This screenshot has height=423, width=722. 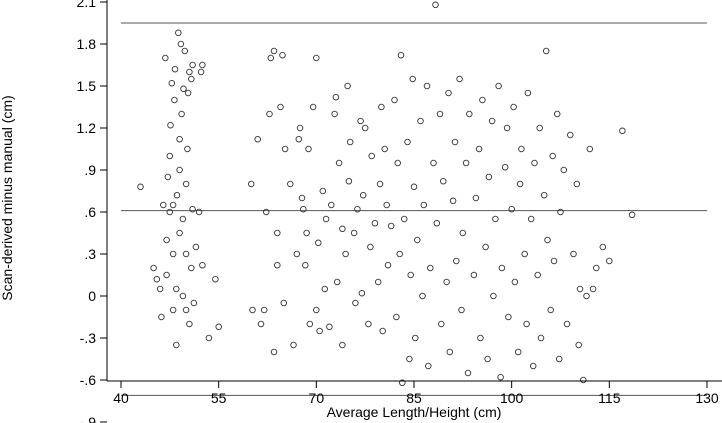 I want to click on x-tick-label: 130, so click(x=707, y=398).